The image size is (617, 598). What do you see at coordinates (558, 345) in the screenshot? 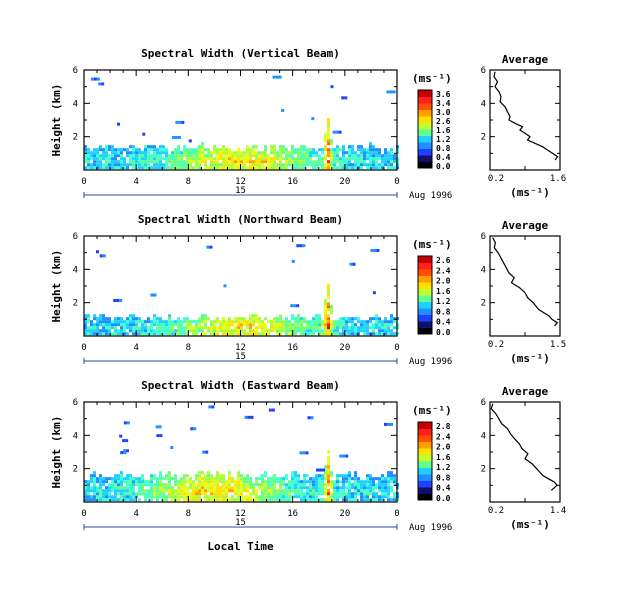
I see `average-x-tick-label: 1.5` at bounding box center [558, 345].